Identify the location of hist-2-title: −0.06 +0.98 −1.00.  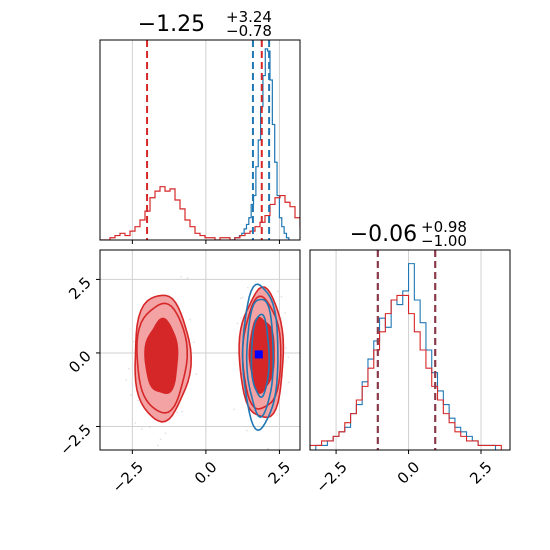
(411, 233).